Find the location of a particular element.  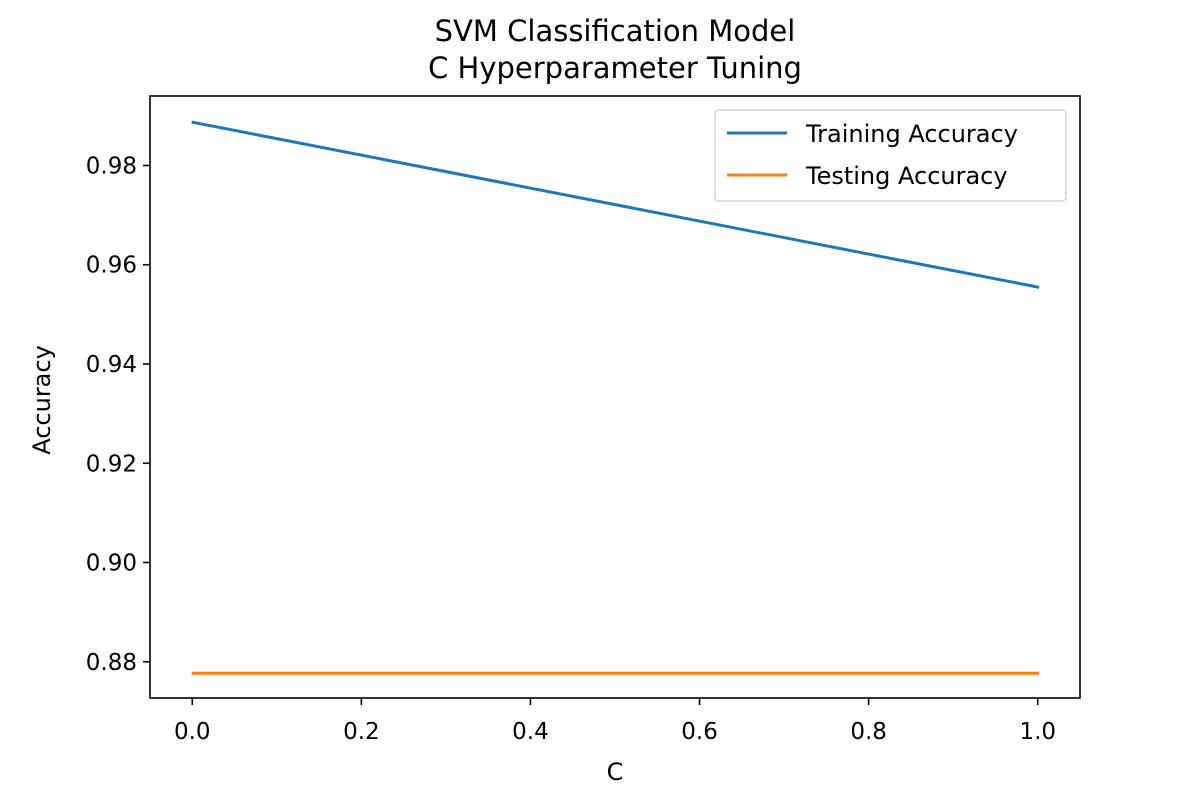

x-tick-label: 0.8 is located at coordinates (868, 732).